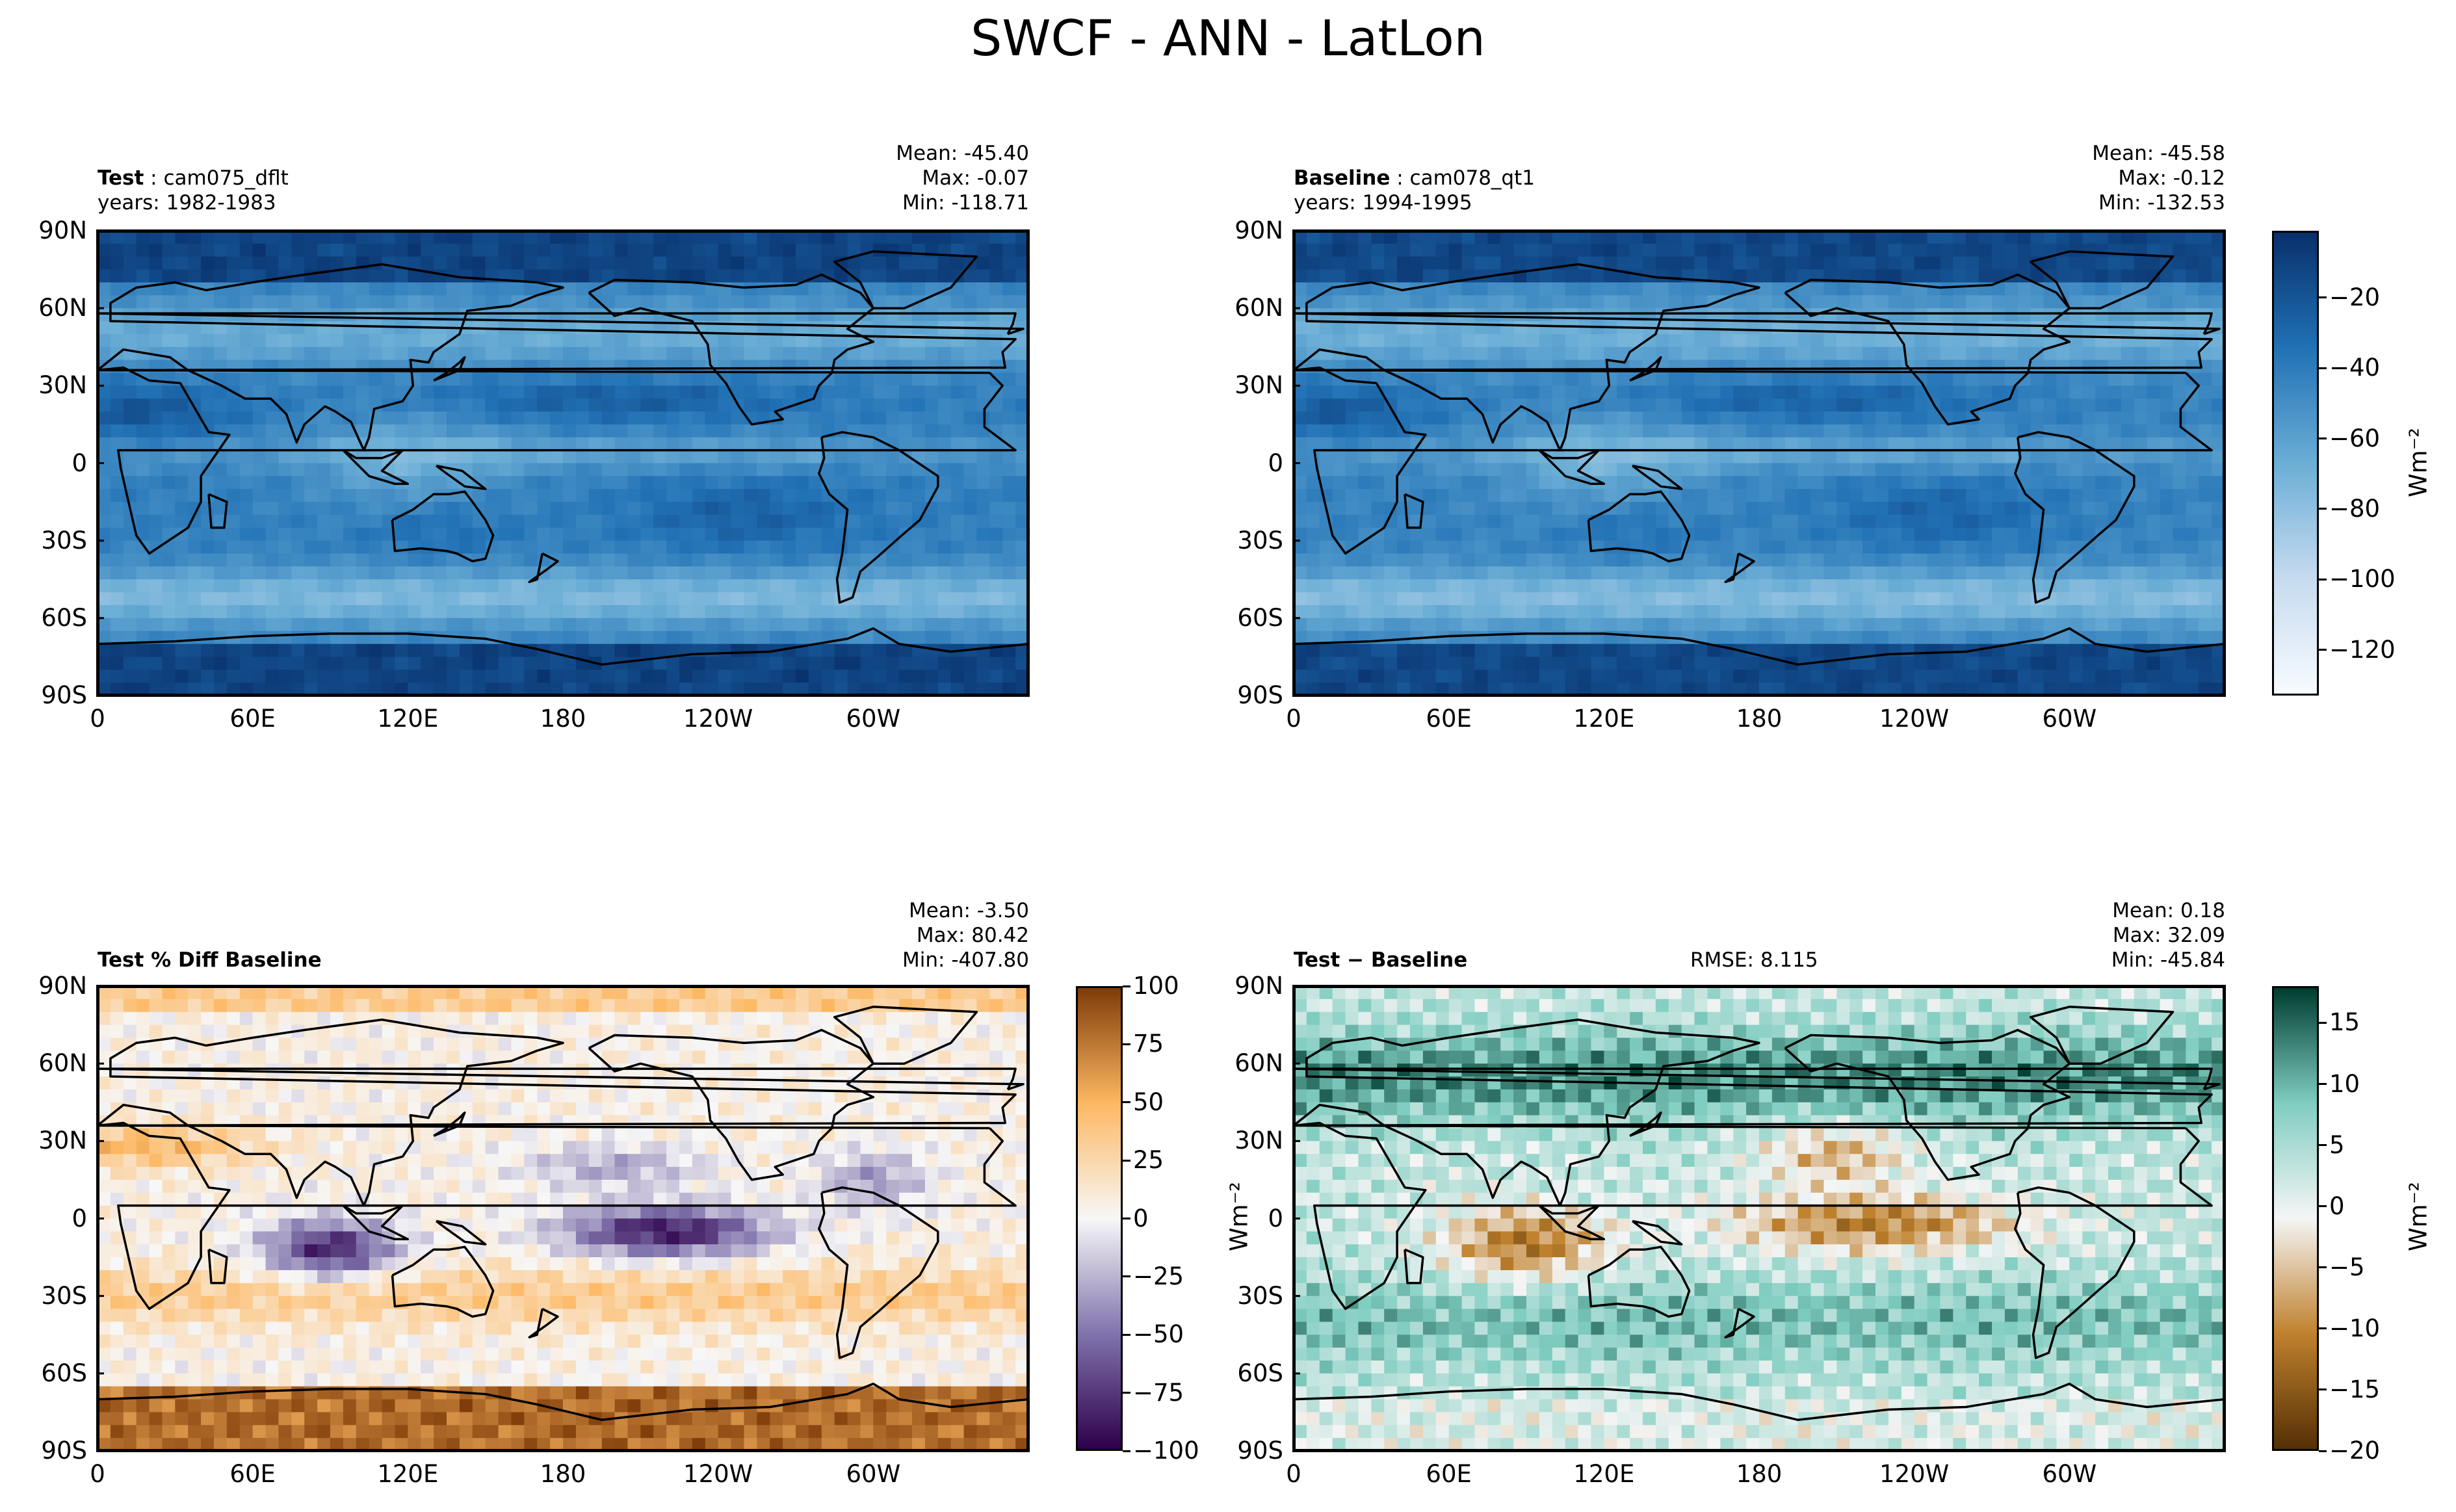 The width and height of the screenshot is (2456, 1512). I want to click on panel-test-max: Max: -0.07, so click(975, 178).